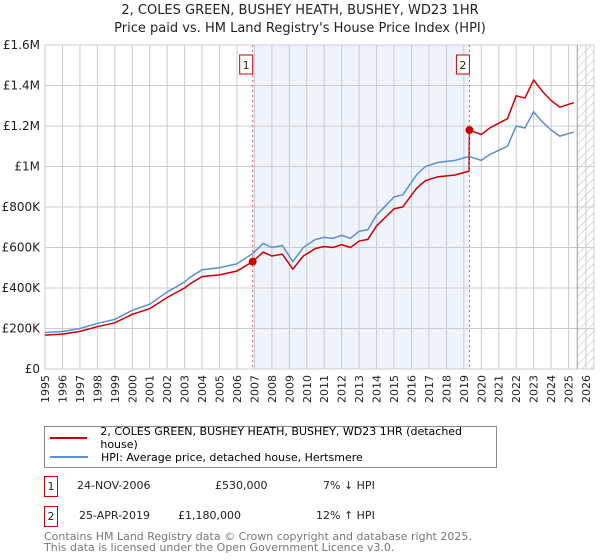 This screenshot has width=600, height=560. Describe the element at coordinates (289, 389) in the screenshot. I see `x-tick-label: 2009` at that location.